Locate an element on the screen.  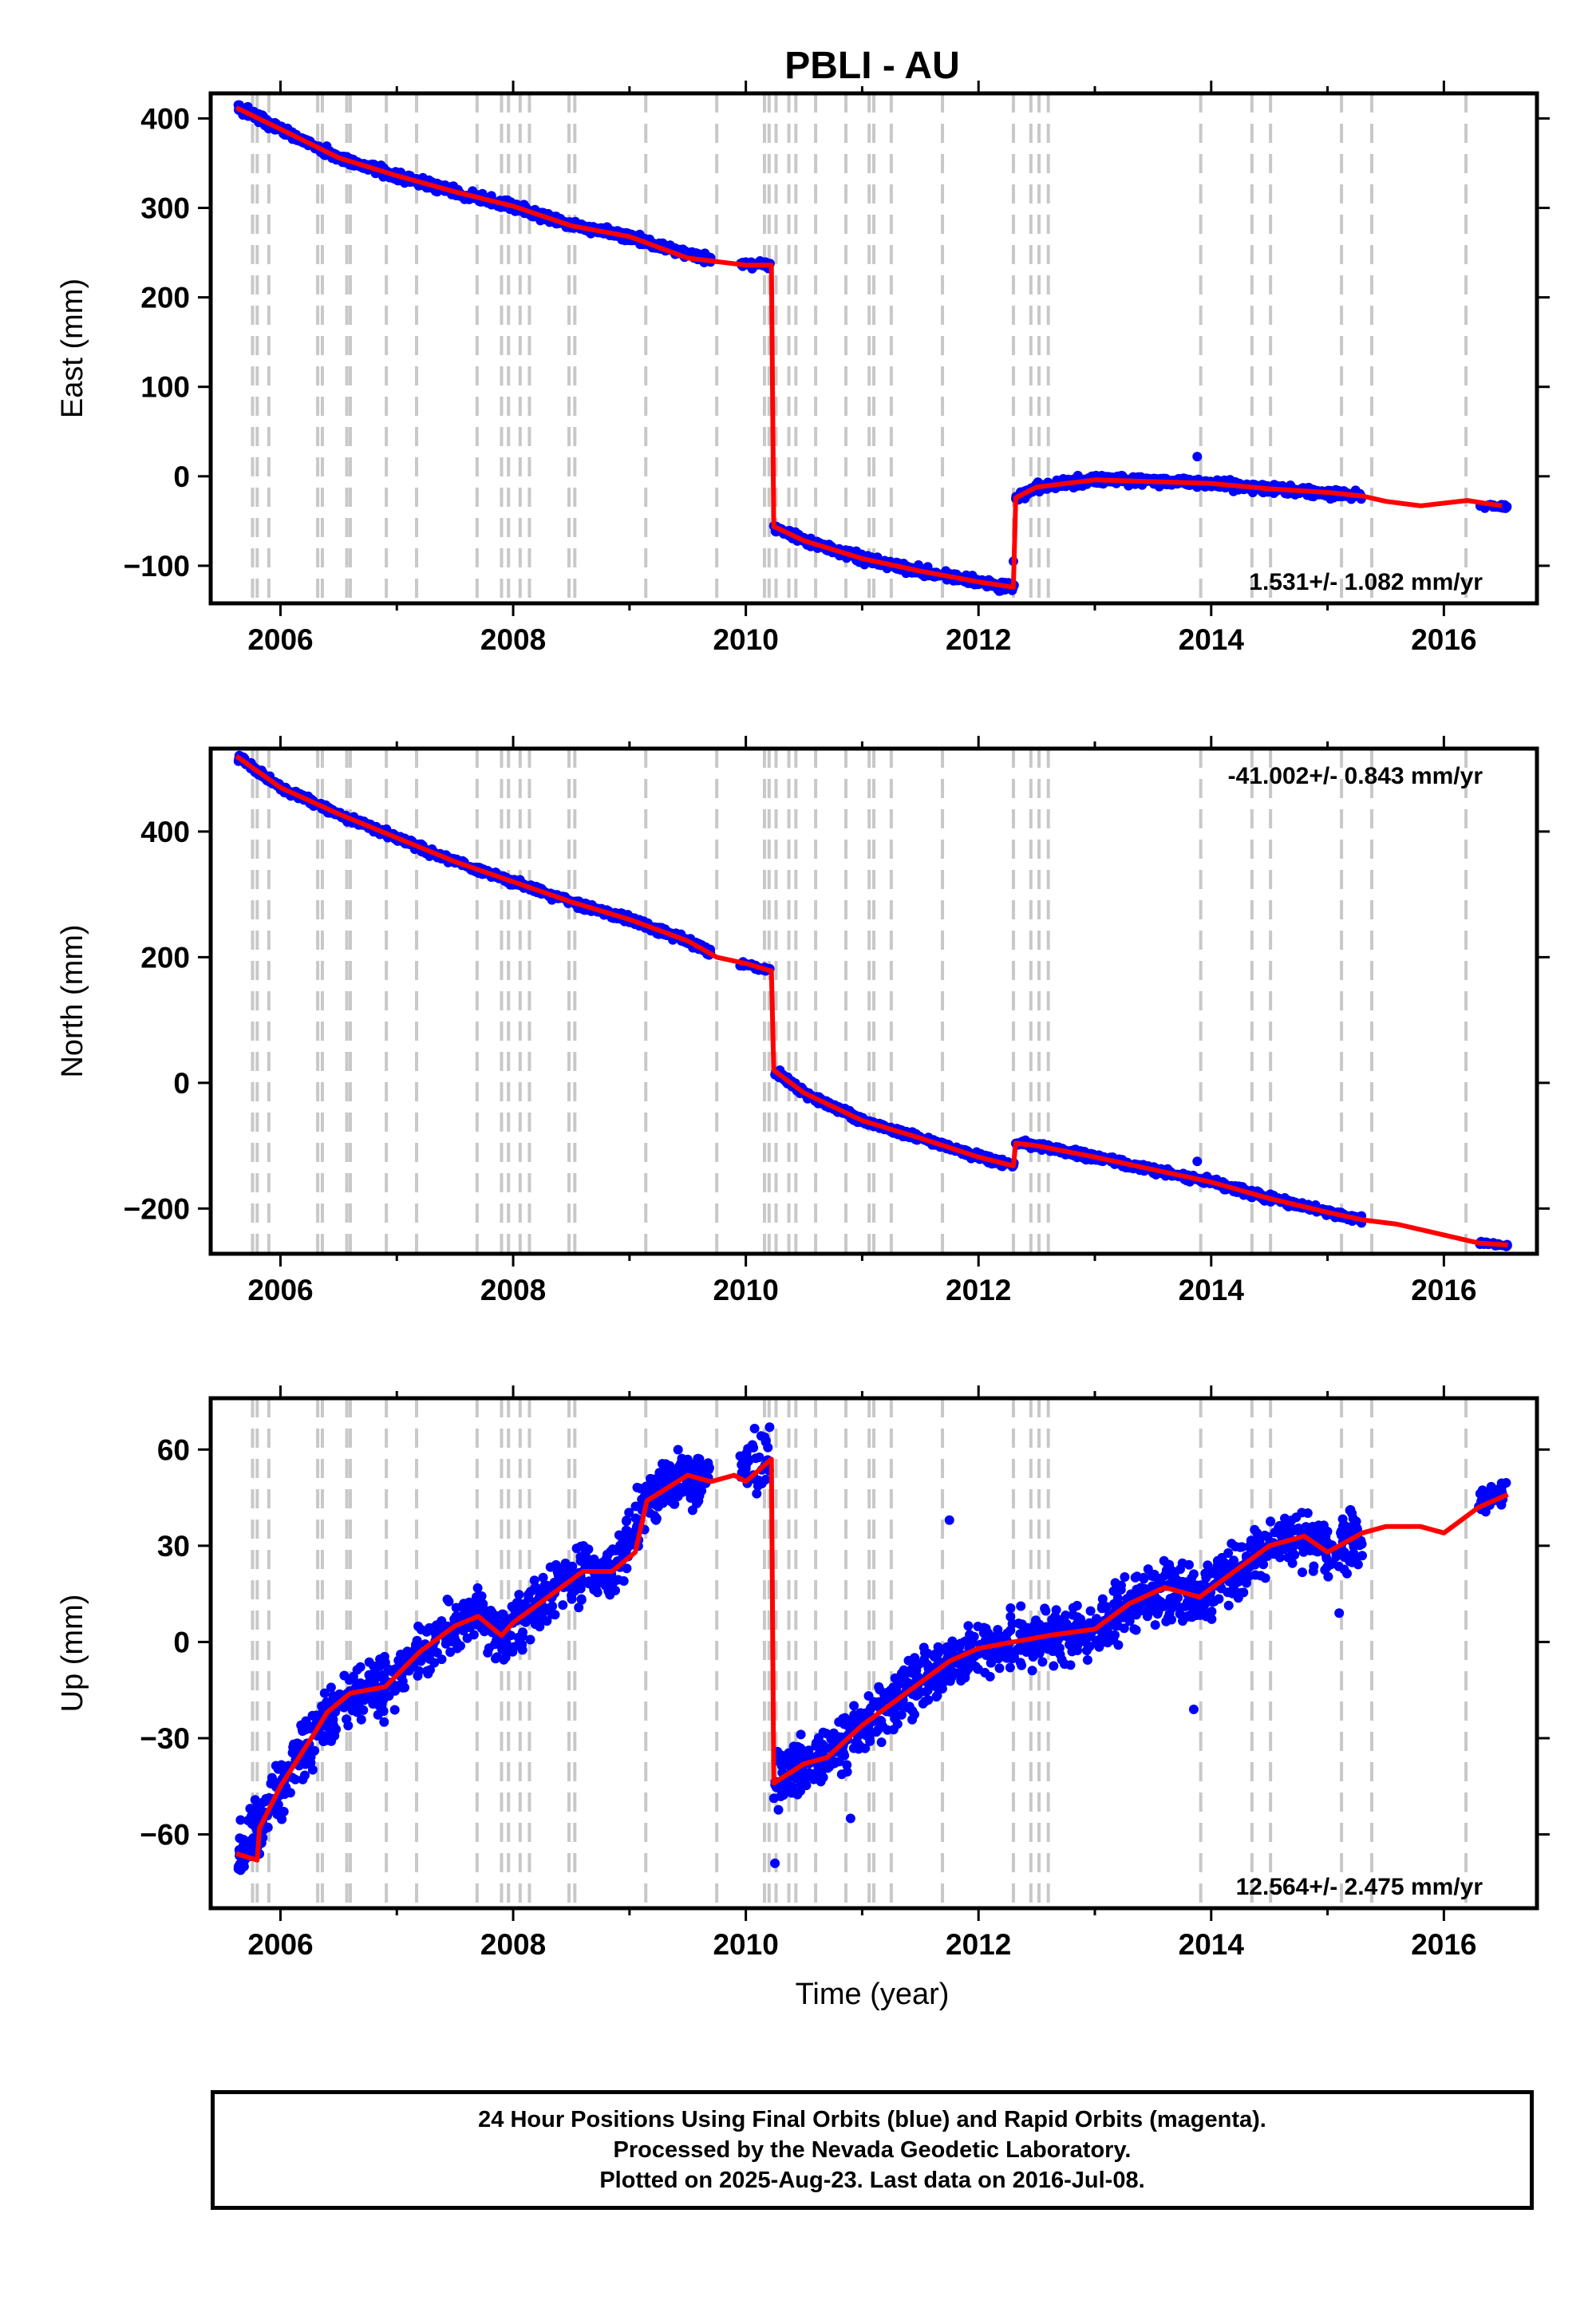
x-tick-label: 2006 is located at coordinates (280, 639).